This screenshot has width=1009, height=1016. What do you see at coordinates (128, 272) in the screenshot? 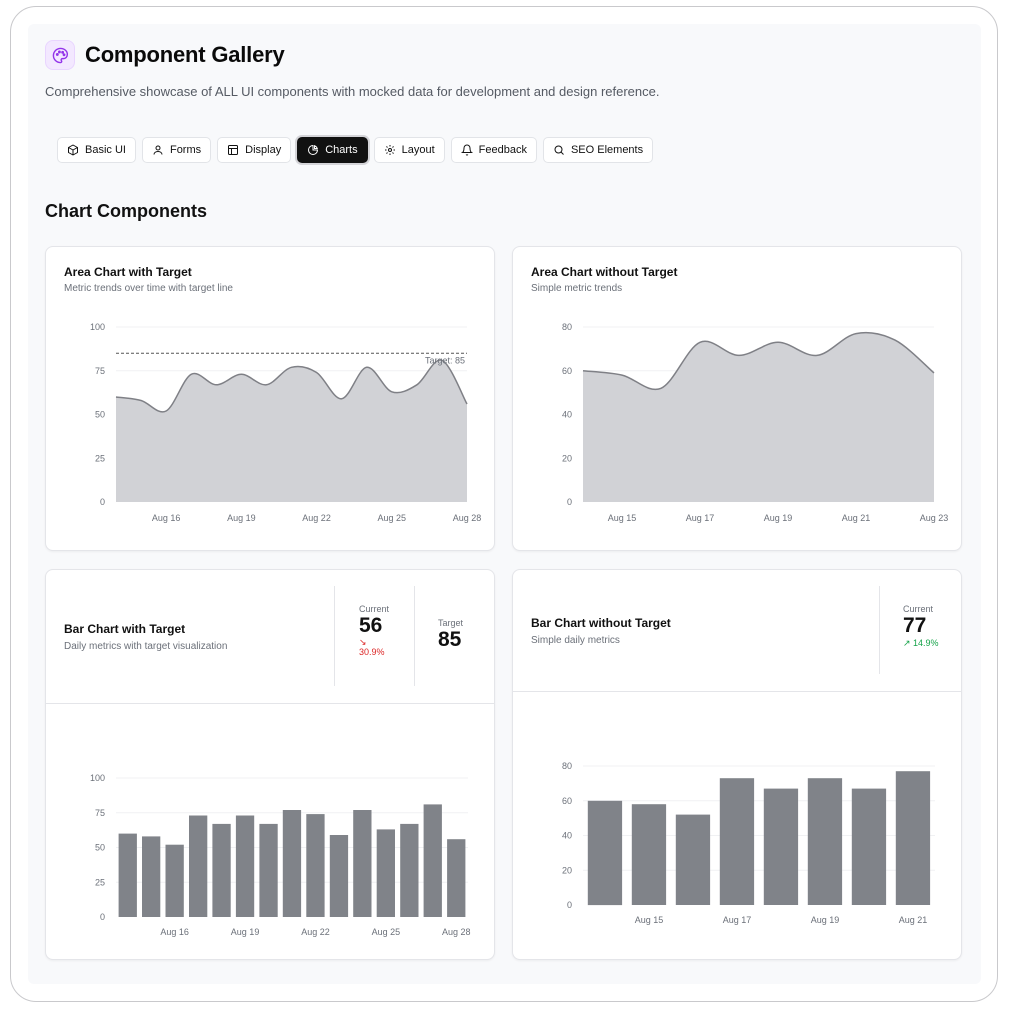
I see `card-title: Area Chart with Target` at bounding box center [128, 272].